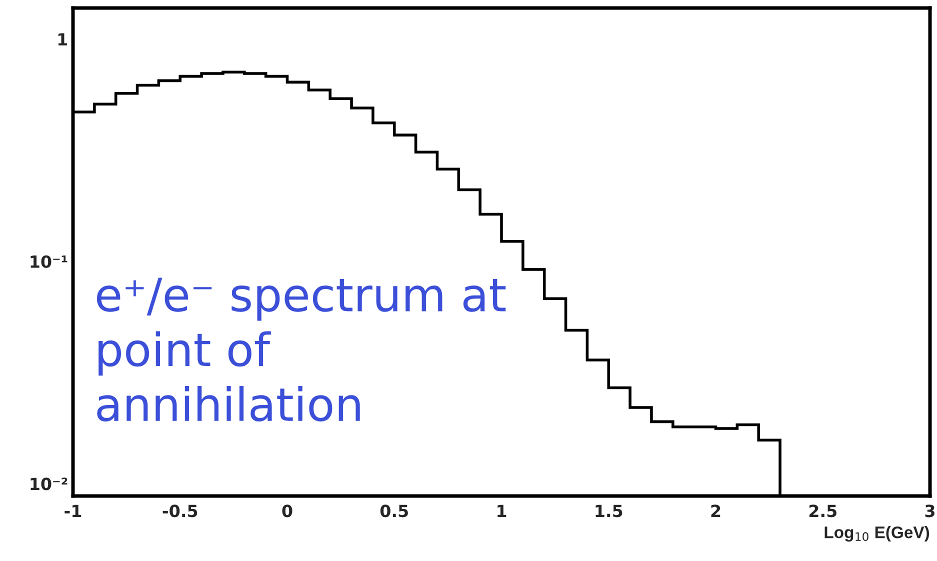 The height and width of the screenshot is (561, 937). Describe the element at coordinates (877, 534) in the screenshot. I see `x-axis-title: Log$_{10}$ E(GeV)` at that location.